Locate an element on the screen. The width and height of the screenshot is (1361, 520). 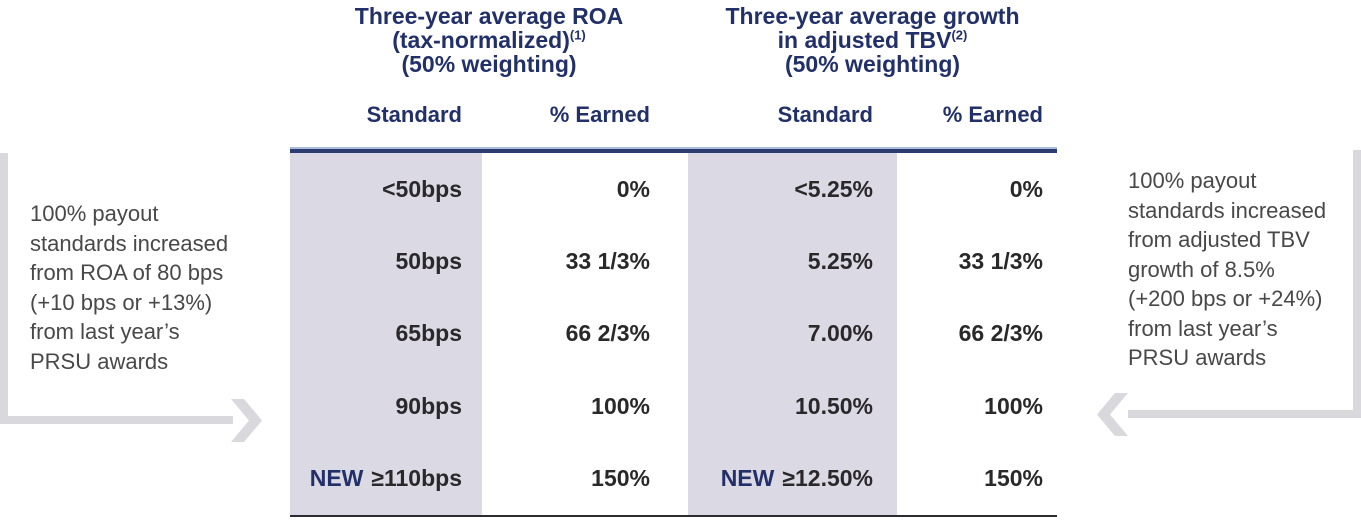
standard-cell: 7.00% is located at coordinates (792, 334).